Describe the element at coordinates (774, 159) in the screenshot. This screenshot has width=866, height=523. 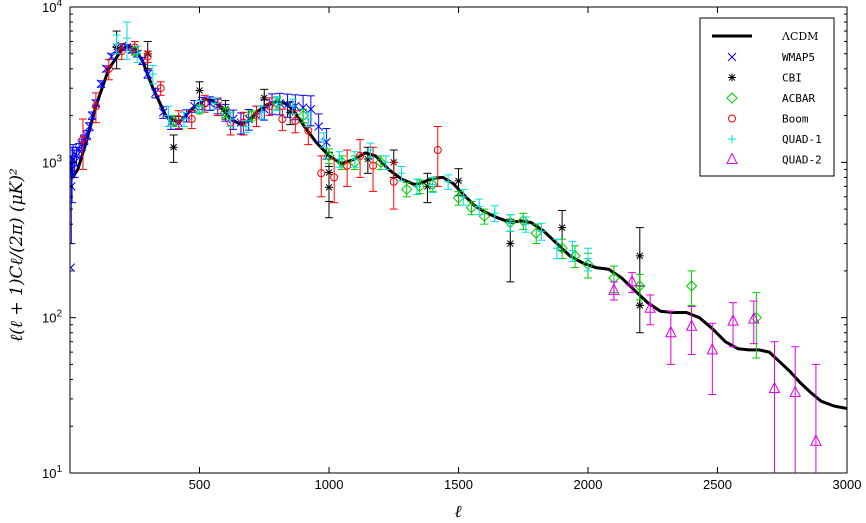
I see `legend-item-quad-2: QUAD-2` at that location.